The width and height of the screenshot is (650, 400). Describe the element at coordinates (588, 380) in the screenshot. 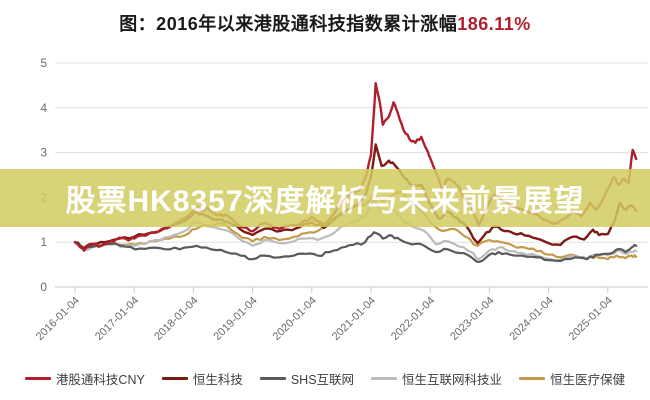

I see `legend-label: 恒生医疗保健` at that location.